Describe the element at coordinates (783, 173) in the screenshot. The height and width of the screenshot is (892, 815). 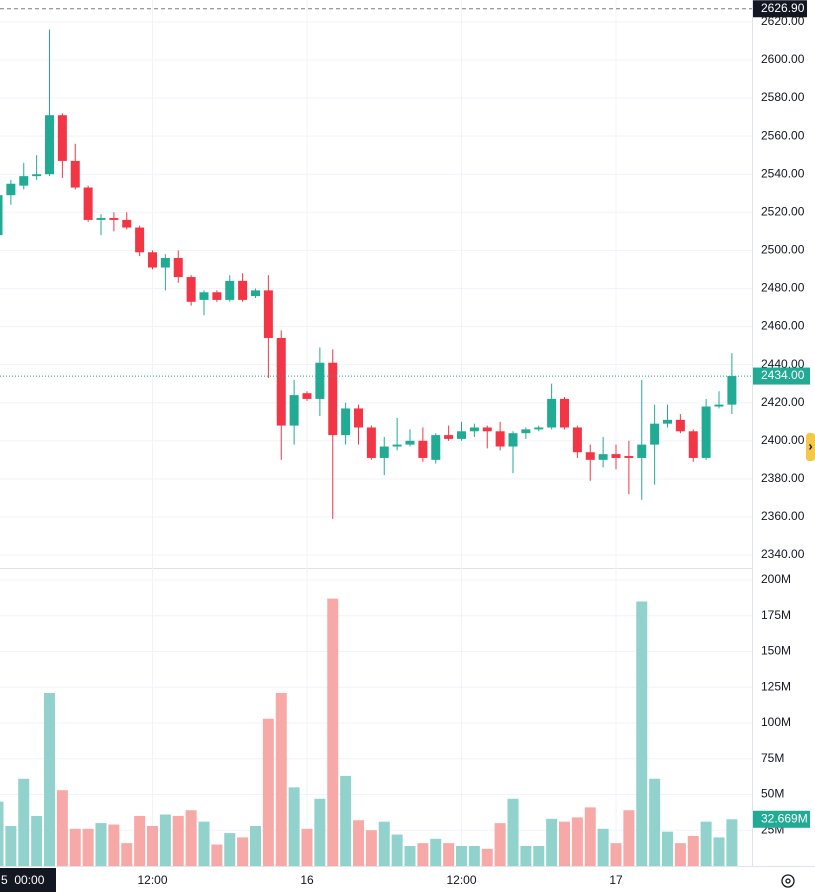
I see `y-tick-label: 2540.00` at that location.